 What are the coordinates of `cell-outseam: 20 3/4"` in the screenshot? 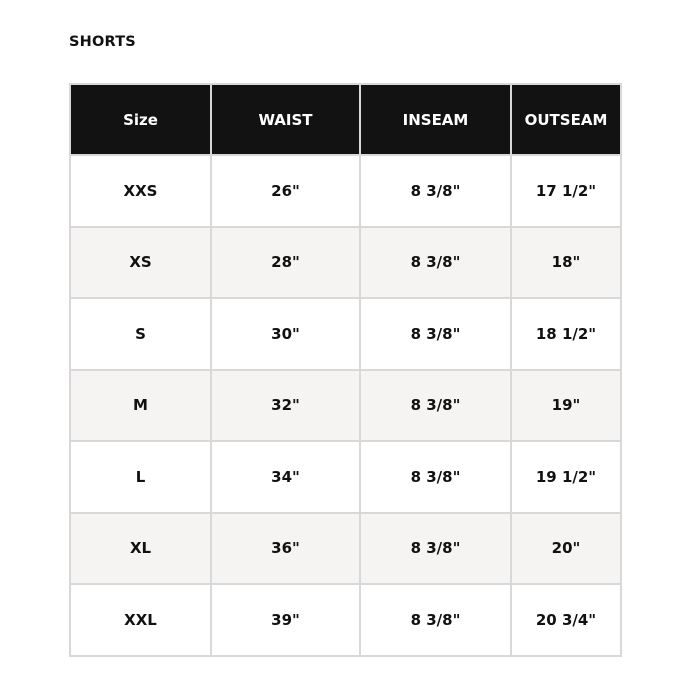 It's located at (566, 620).